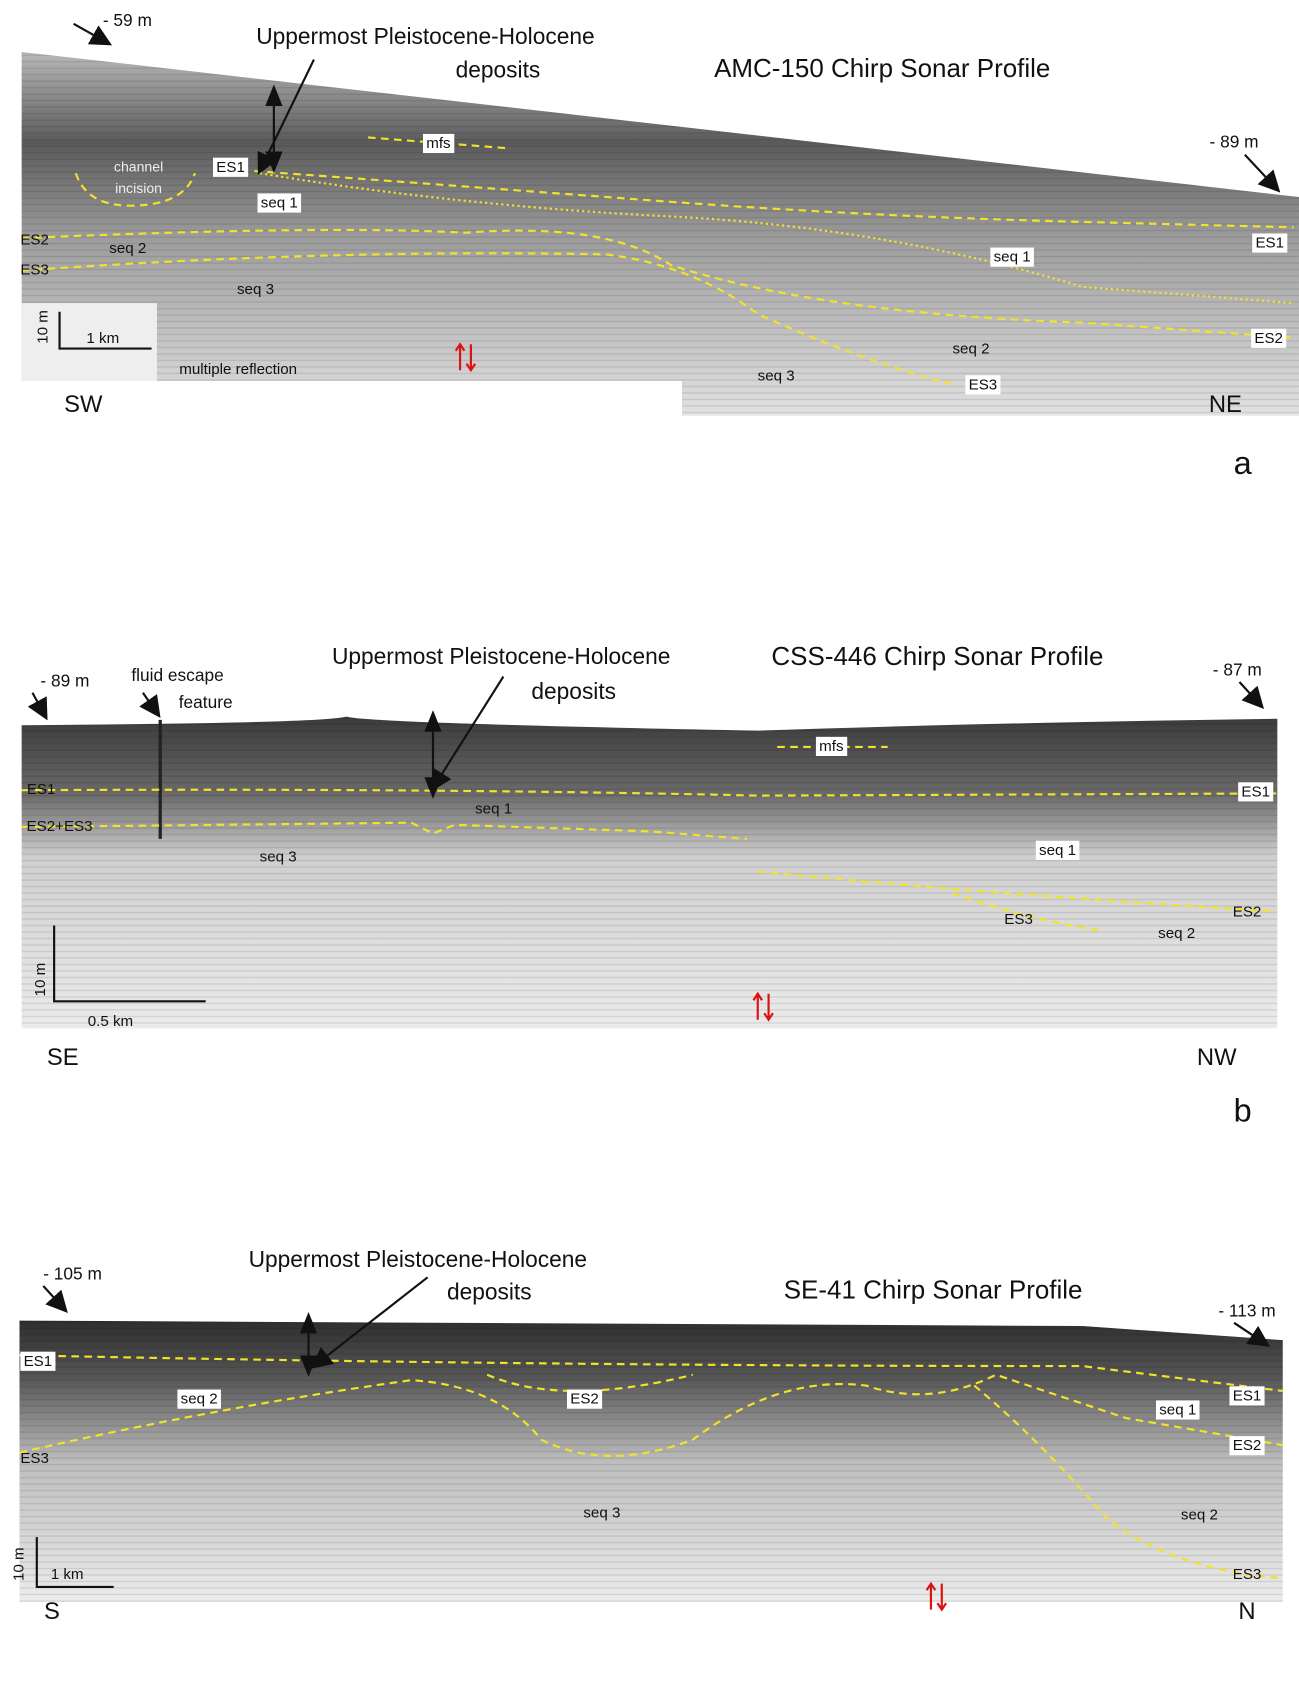 This screenshot has height=1693, width=1299. Describe the element at coordinates (177, 675) in the screenshot. I see `label: fluid escape` at that location.